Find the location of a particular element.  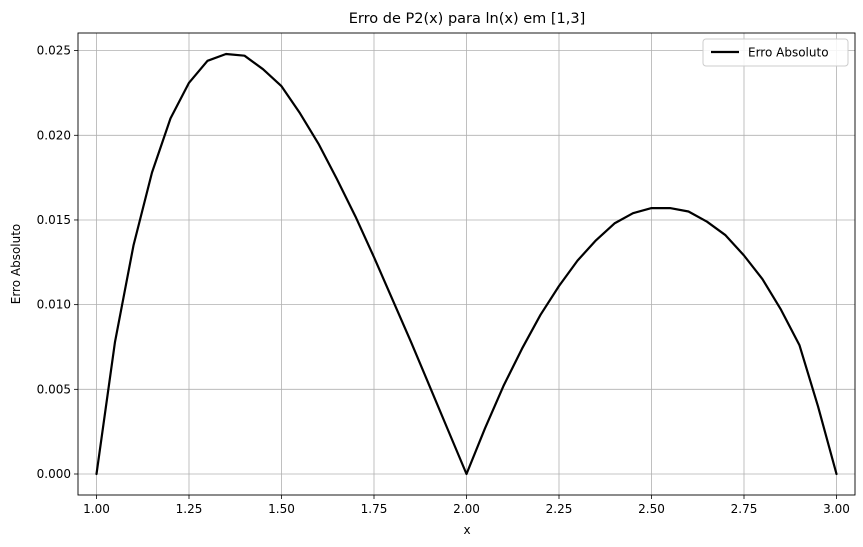

x-axis: 1.00 1.25 1.50 1.75 2.00 2.25 2.50 2.75 3.00 is located at coordinates (466, 505).